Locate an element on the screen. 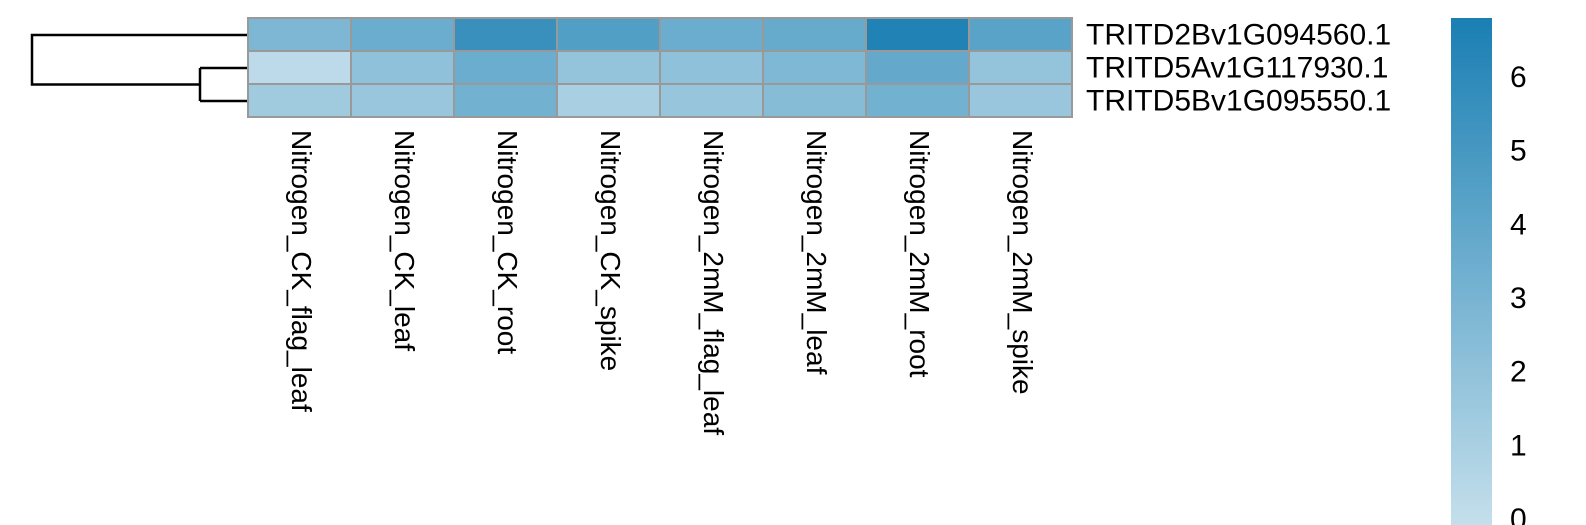 The image size is (1586, 525). colorbar-tick-label: 3 is located at coordinates (1518, 298).